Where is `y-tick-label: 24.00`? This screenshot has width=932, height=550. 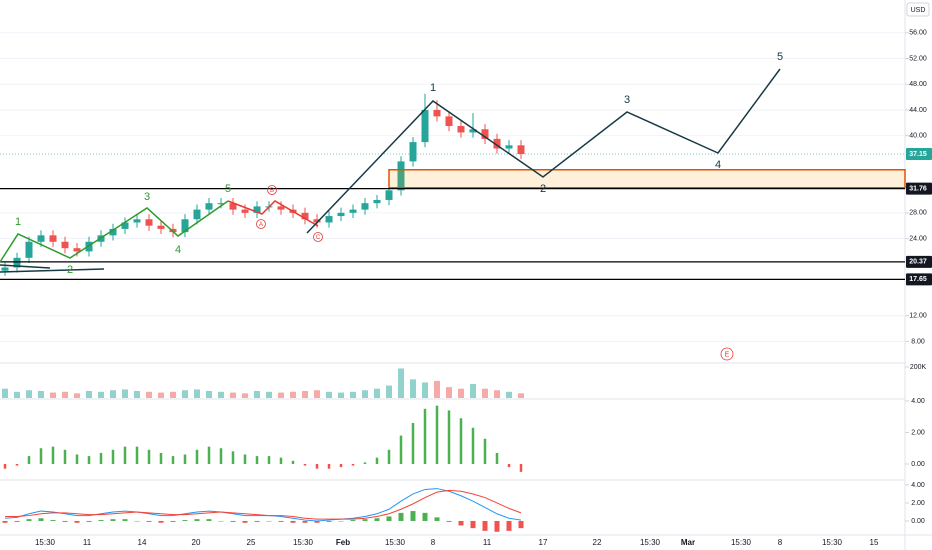 y-tick-label: 24.00 is located at coordinates (918, 238).